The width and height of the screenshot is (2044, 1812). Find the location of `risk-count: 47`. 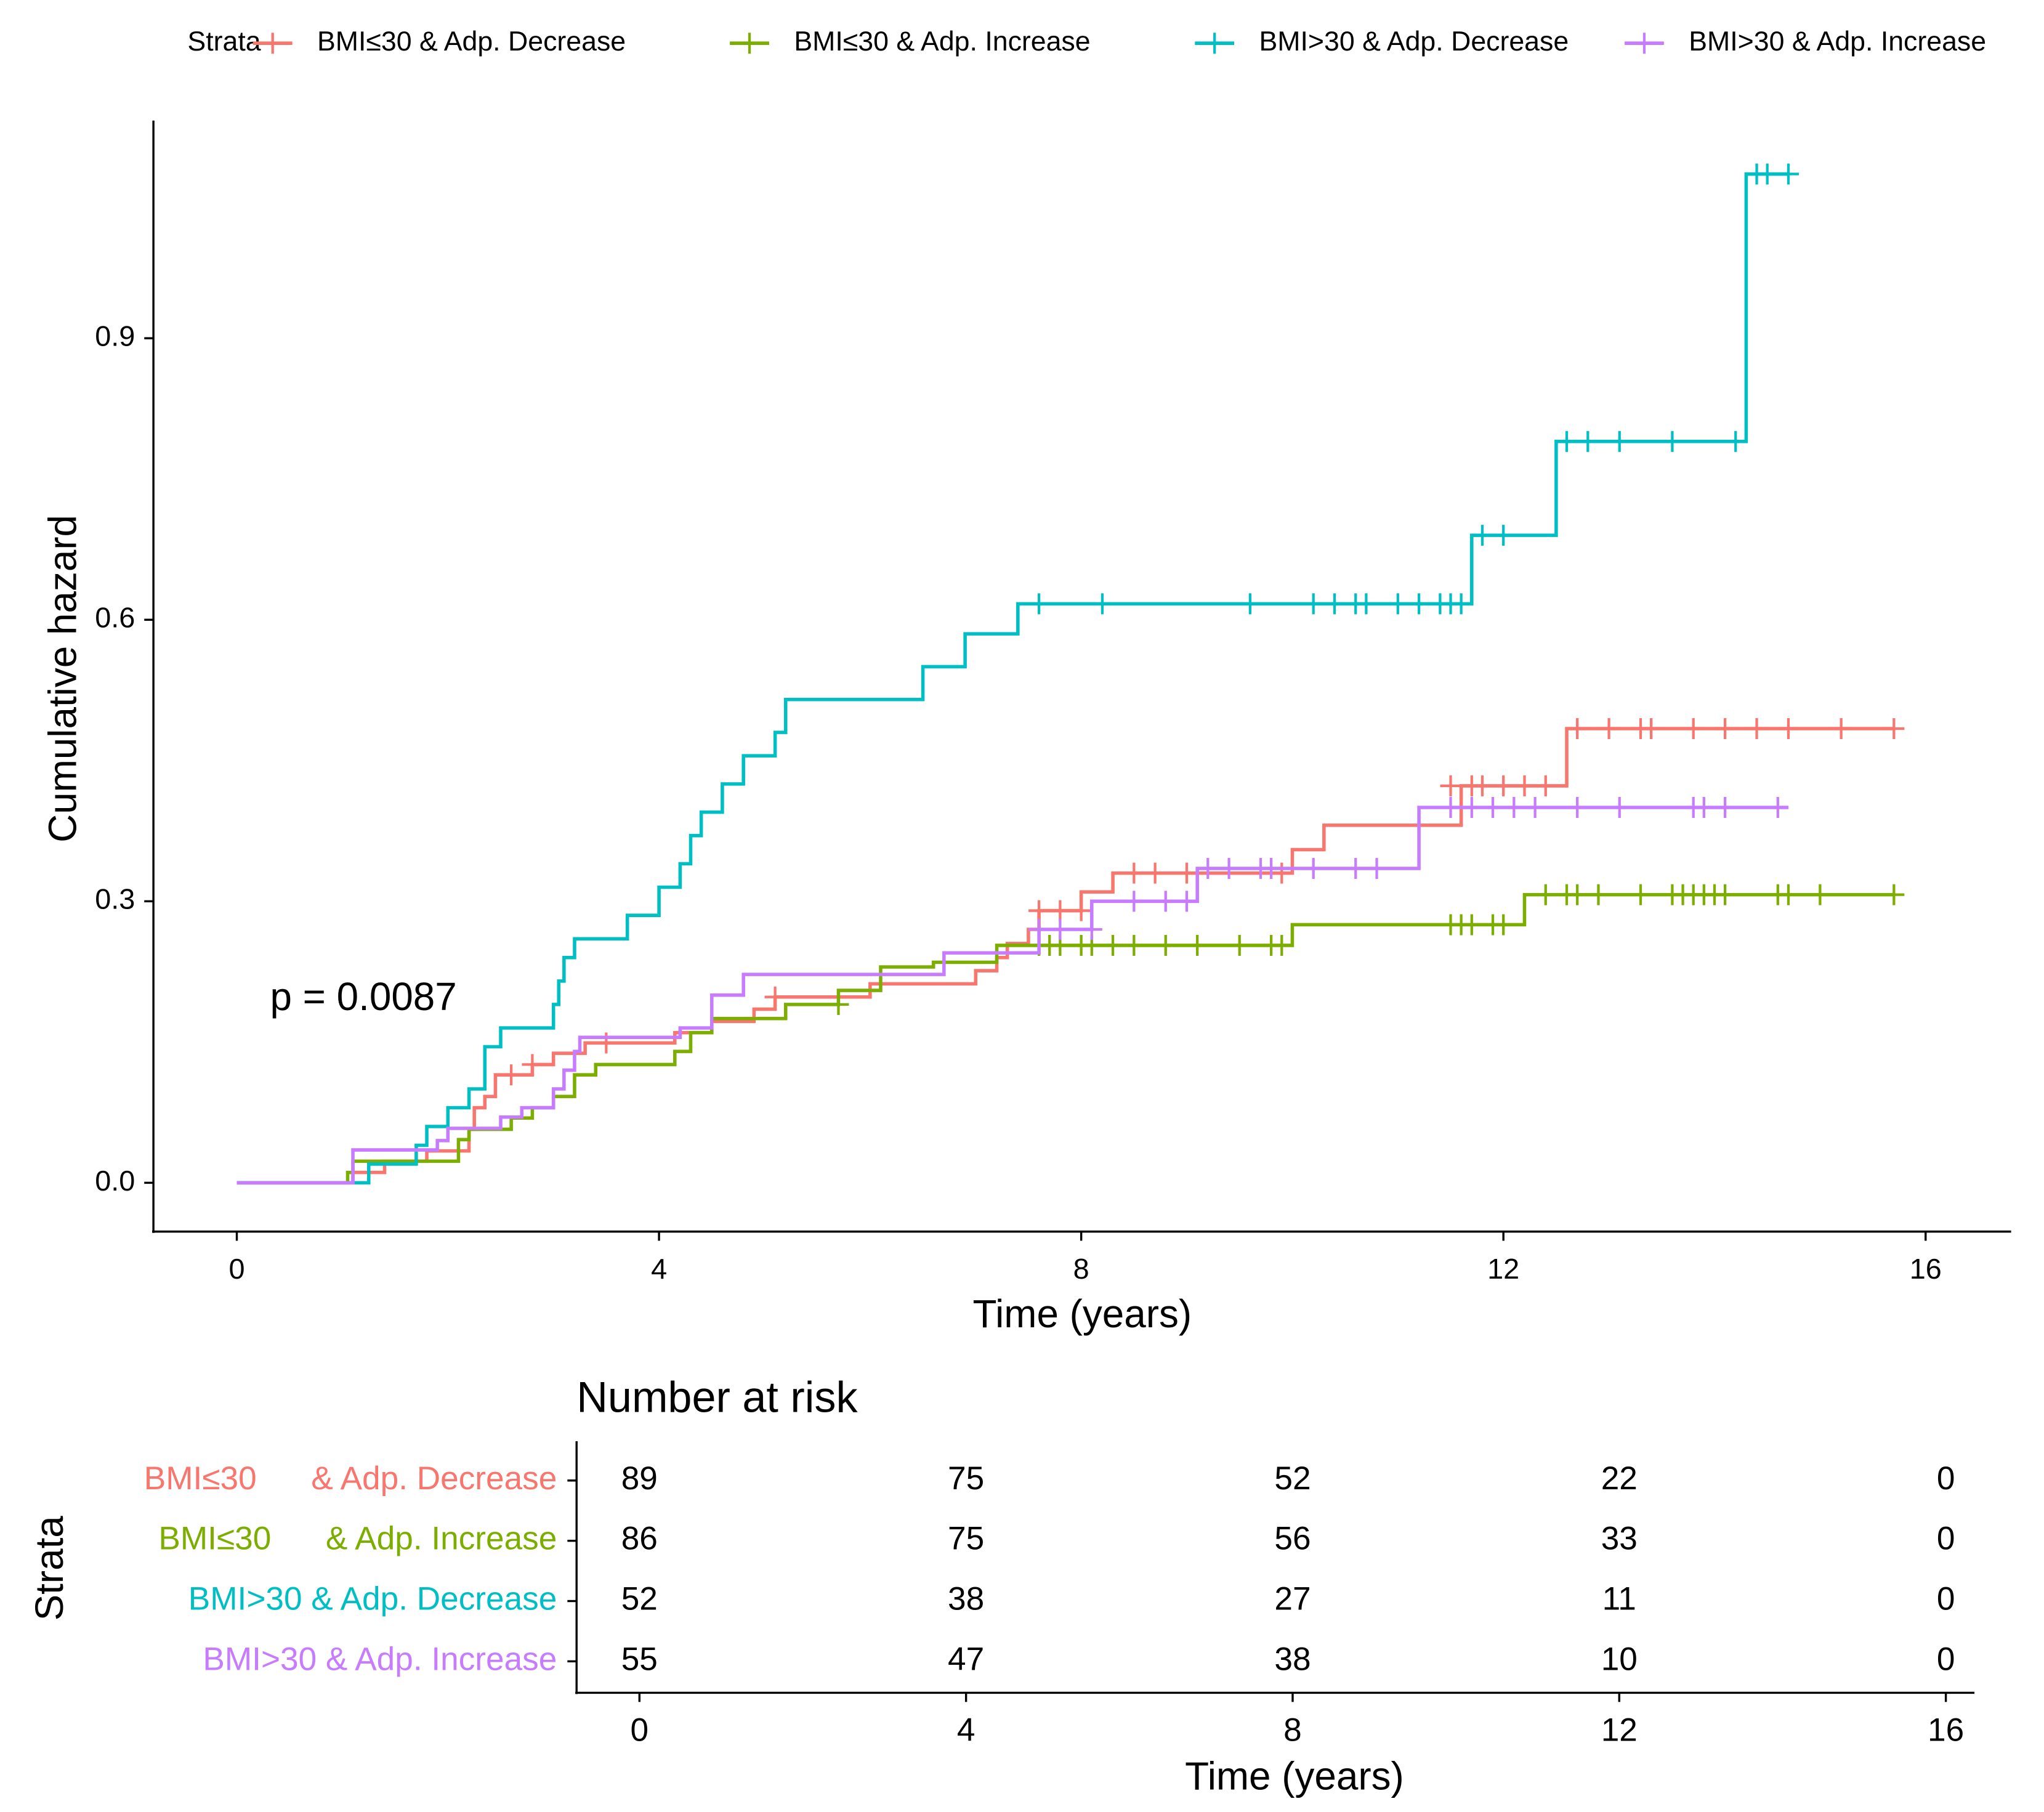

risk-count: 47 is located at coordinates (966, 1659).